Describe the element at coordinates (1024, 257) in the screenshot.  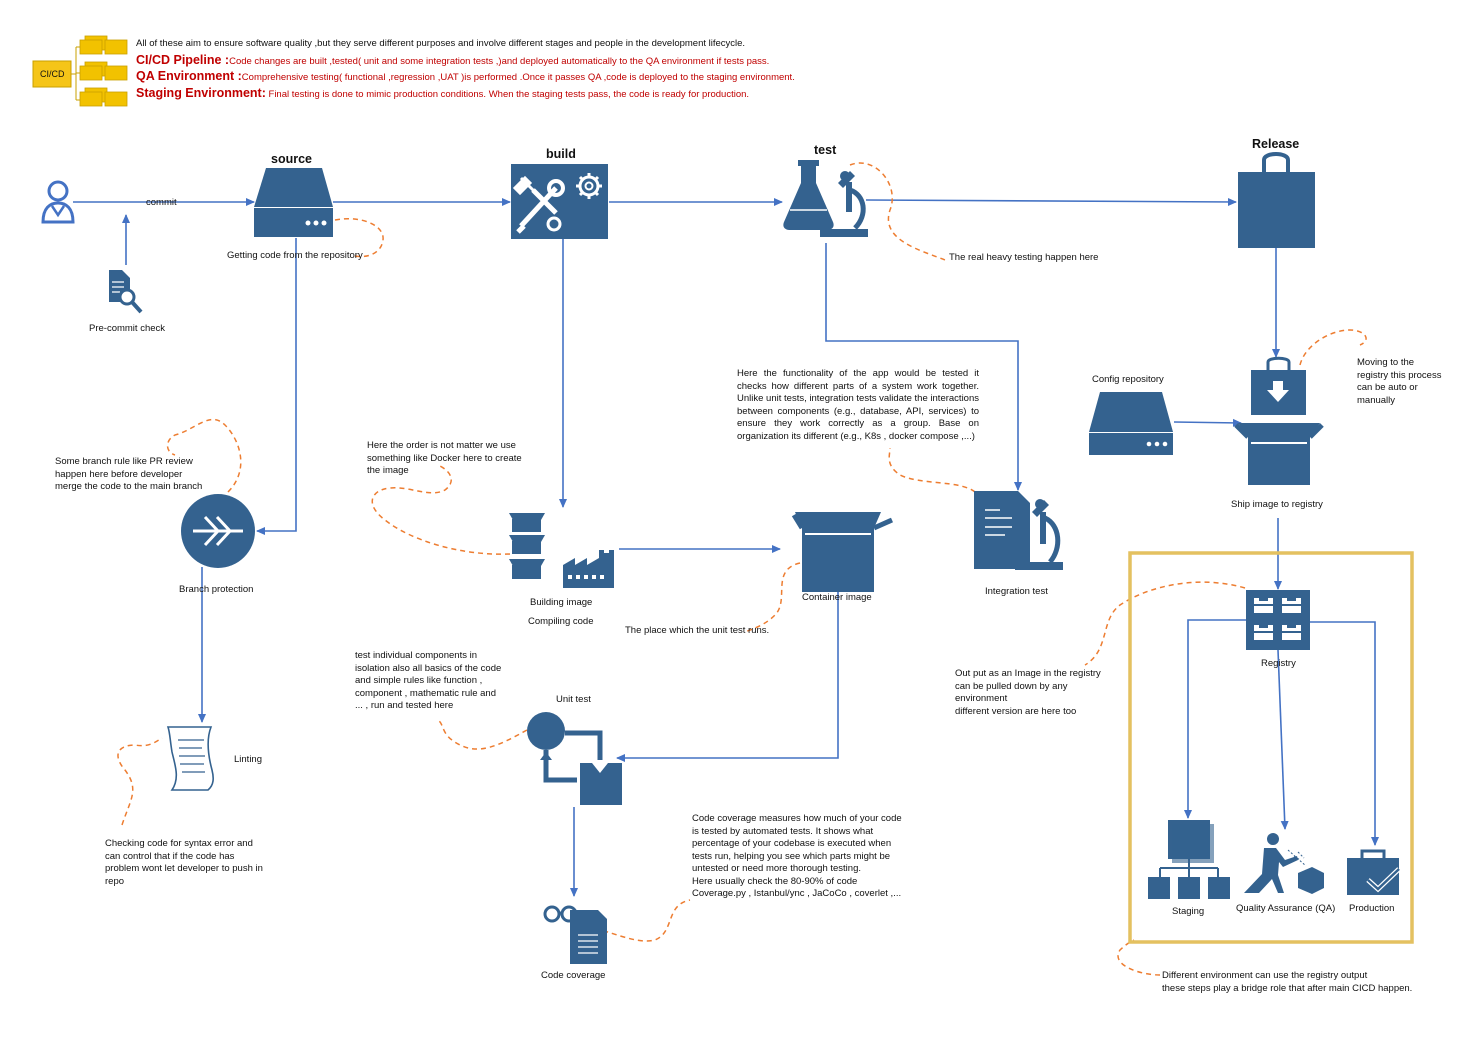
I see `heavy-testing-note: The real heavy testing happen here` at that location.